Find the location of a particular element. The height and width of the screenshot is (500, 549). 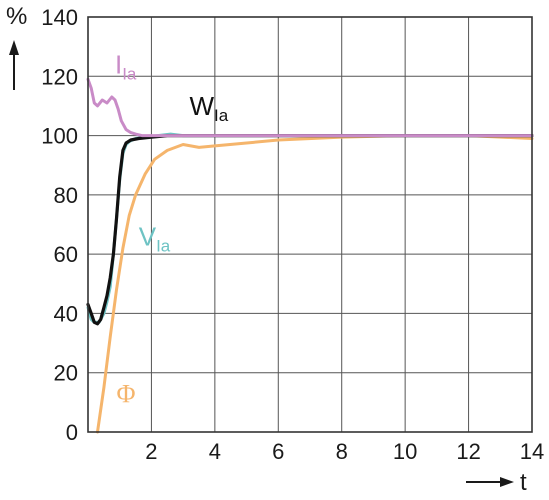

y-tick-labels: 0 20 40 60 80 100 120 140 is located at coordinates (59, 225).